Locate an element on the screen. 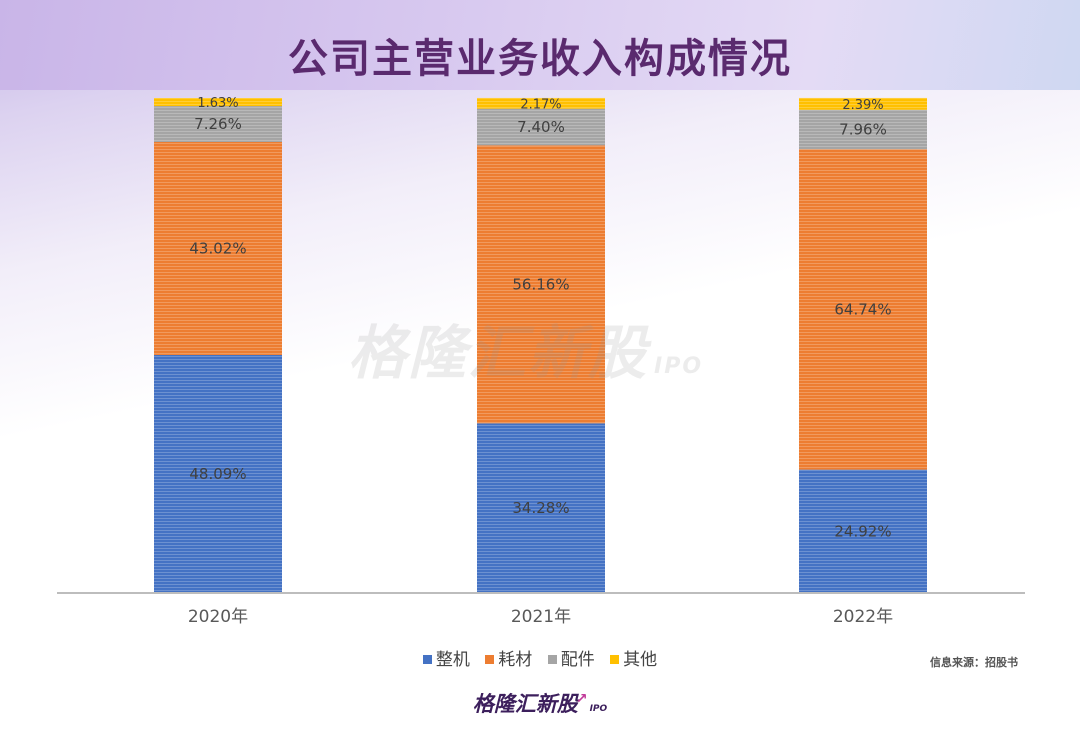 This screenshot has width=1080, height=749. data-label: 48.09% is located at coordinates (217, 474).